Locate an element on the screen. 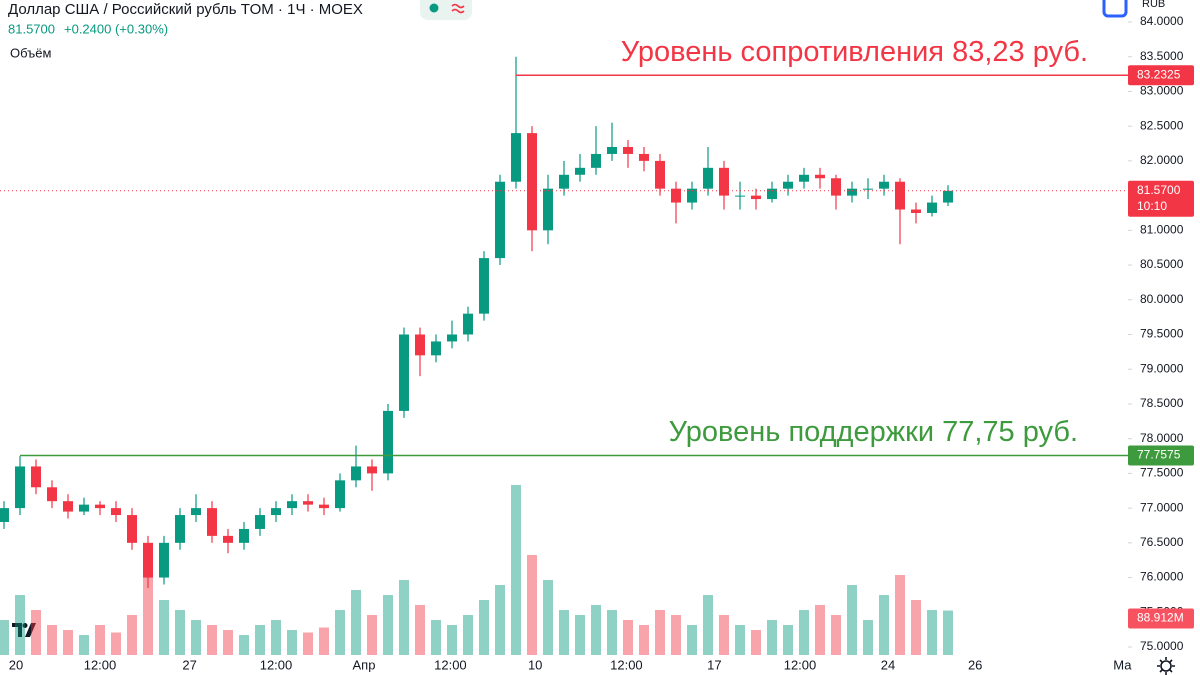  y-tick-label: 75.0000 is located at coordinates (1162, 646).